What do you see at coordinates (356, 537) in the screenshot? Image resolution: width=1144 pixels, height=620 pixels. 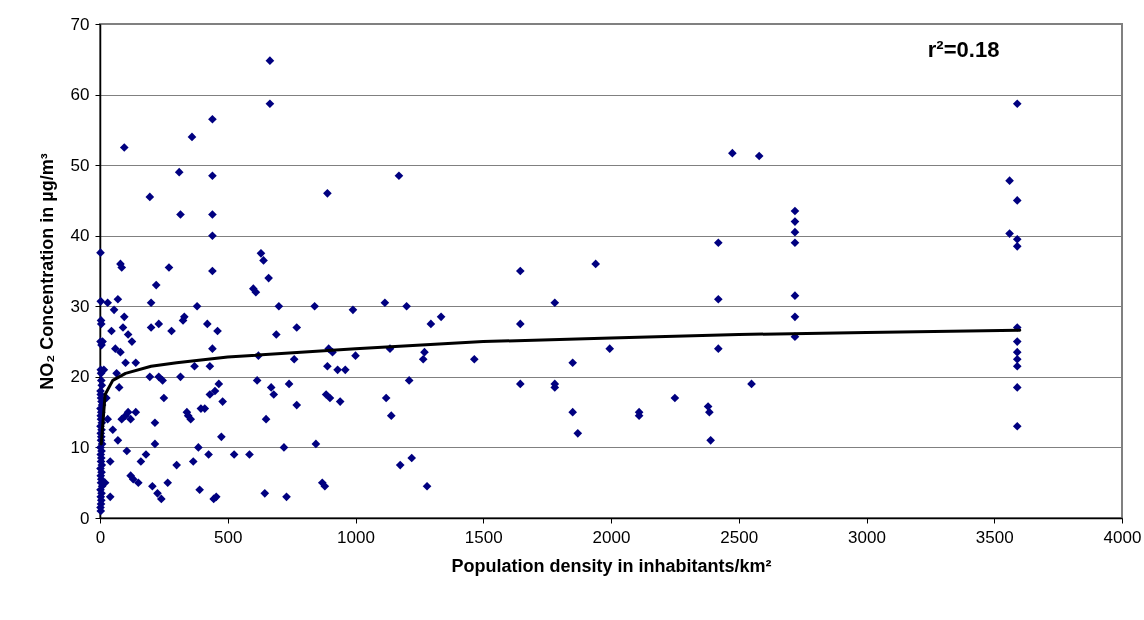 I see `x-tick-label: 1000` at bounding box center [356, 537].